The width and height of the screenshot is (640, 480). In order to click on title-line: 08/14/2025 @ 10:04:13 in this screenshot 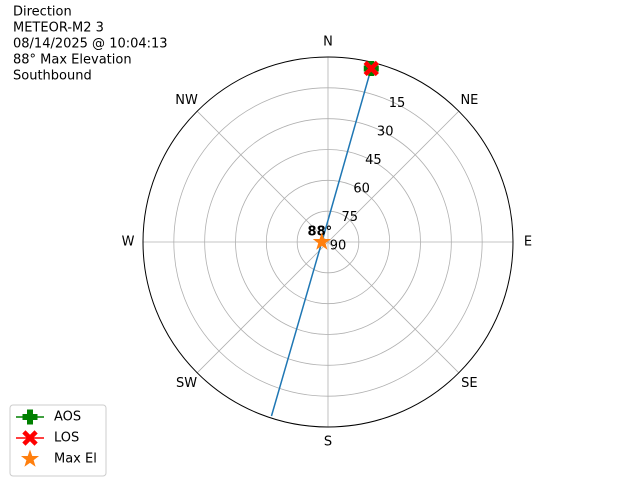, I will do `click(90, 44)`.